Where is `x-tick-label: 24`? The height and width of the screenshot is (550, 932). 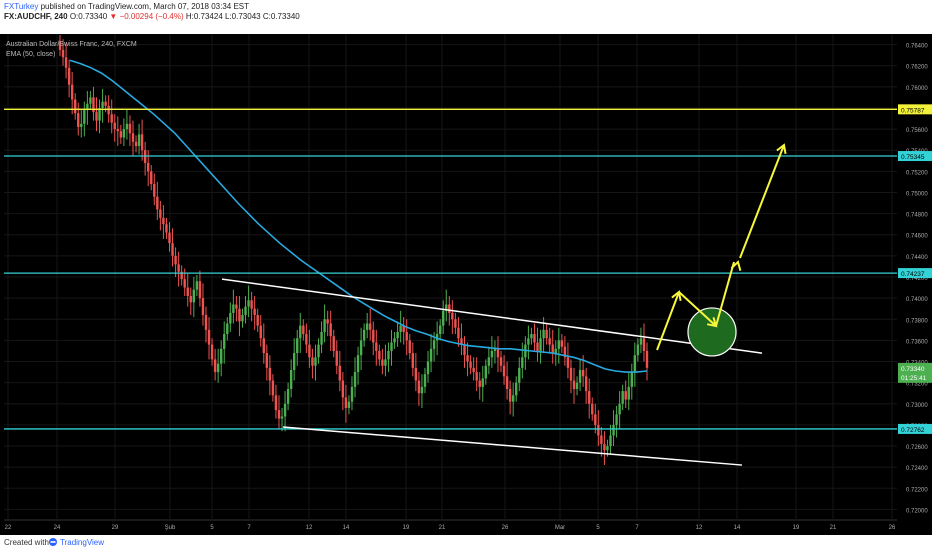 x-tick-label: 24 is located at coordinates (57, 528).